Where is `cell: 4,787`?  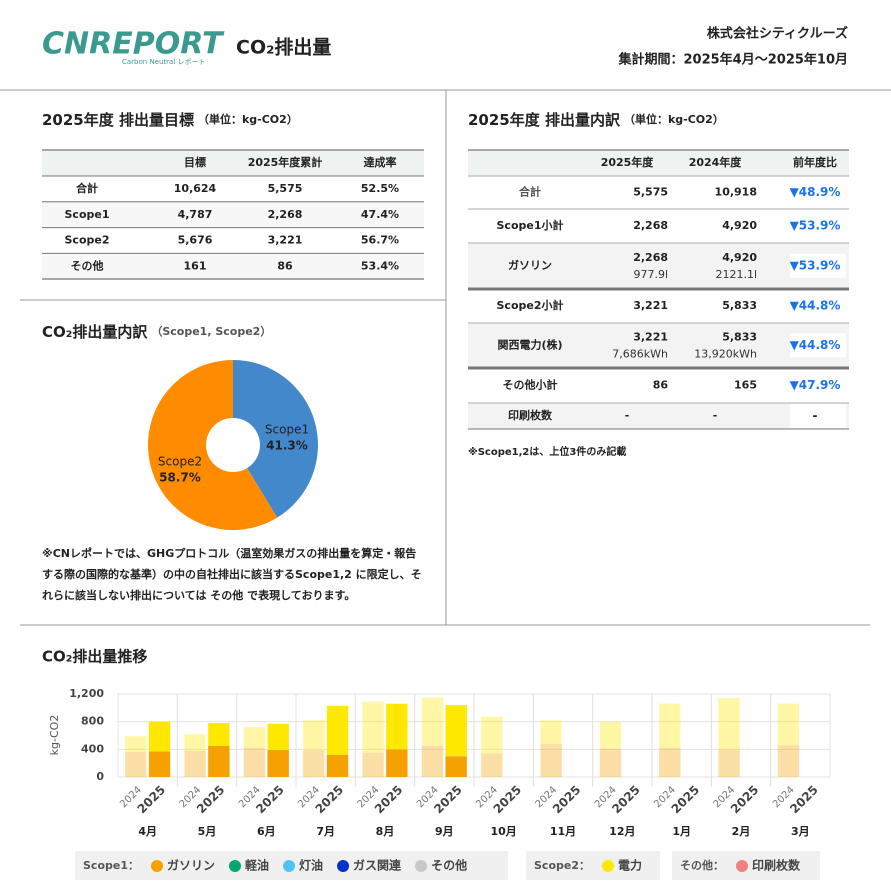
cell: 4,787 is located at coordinates (195, 214).